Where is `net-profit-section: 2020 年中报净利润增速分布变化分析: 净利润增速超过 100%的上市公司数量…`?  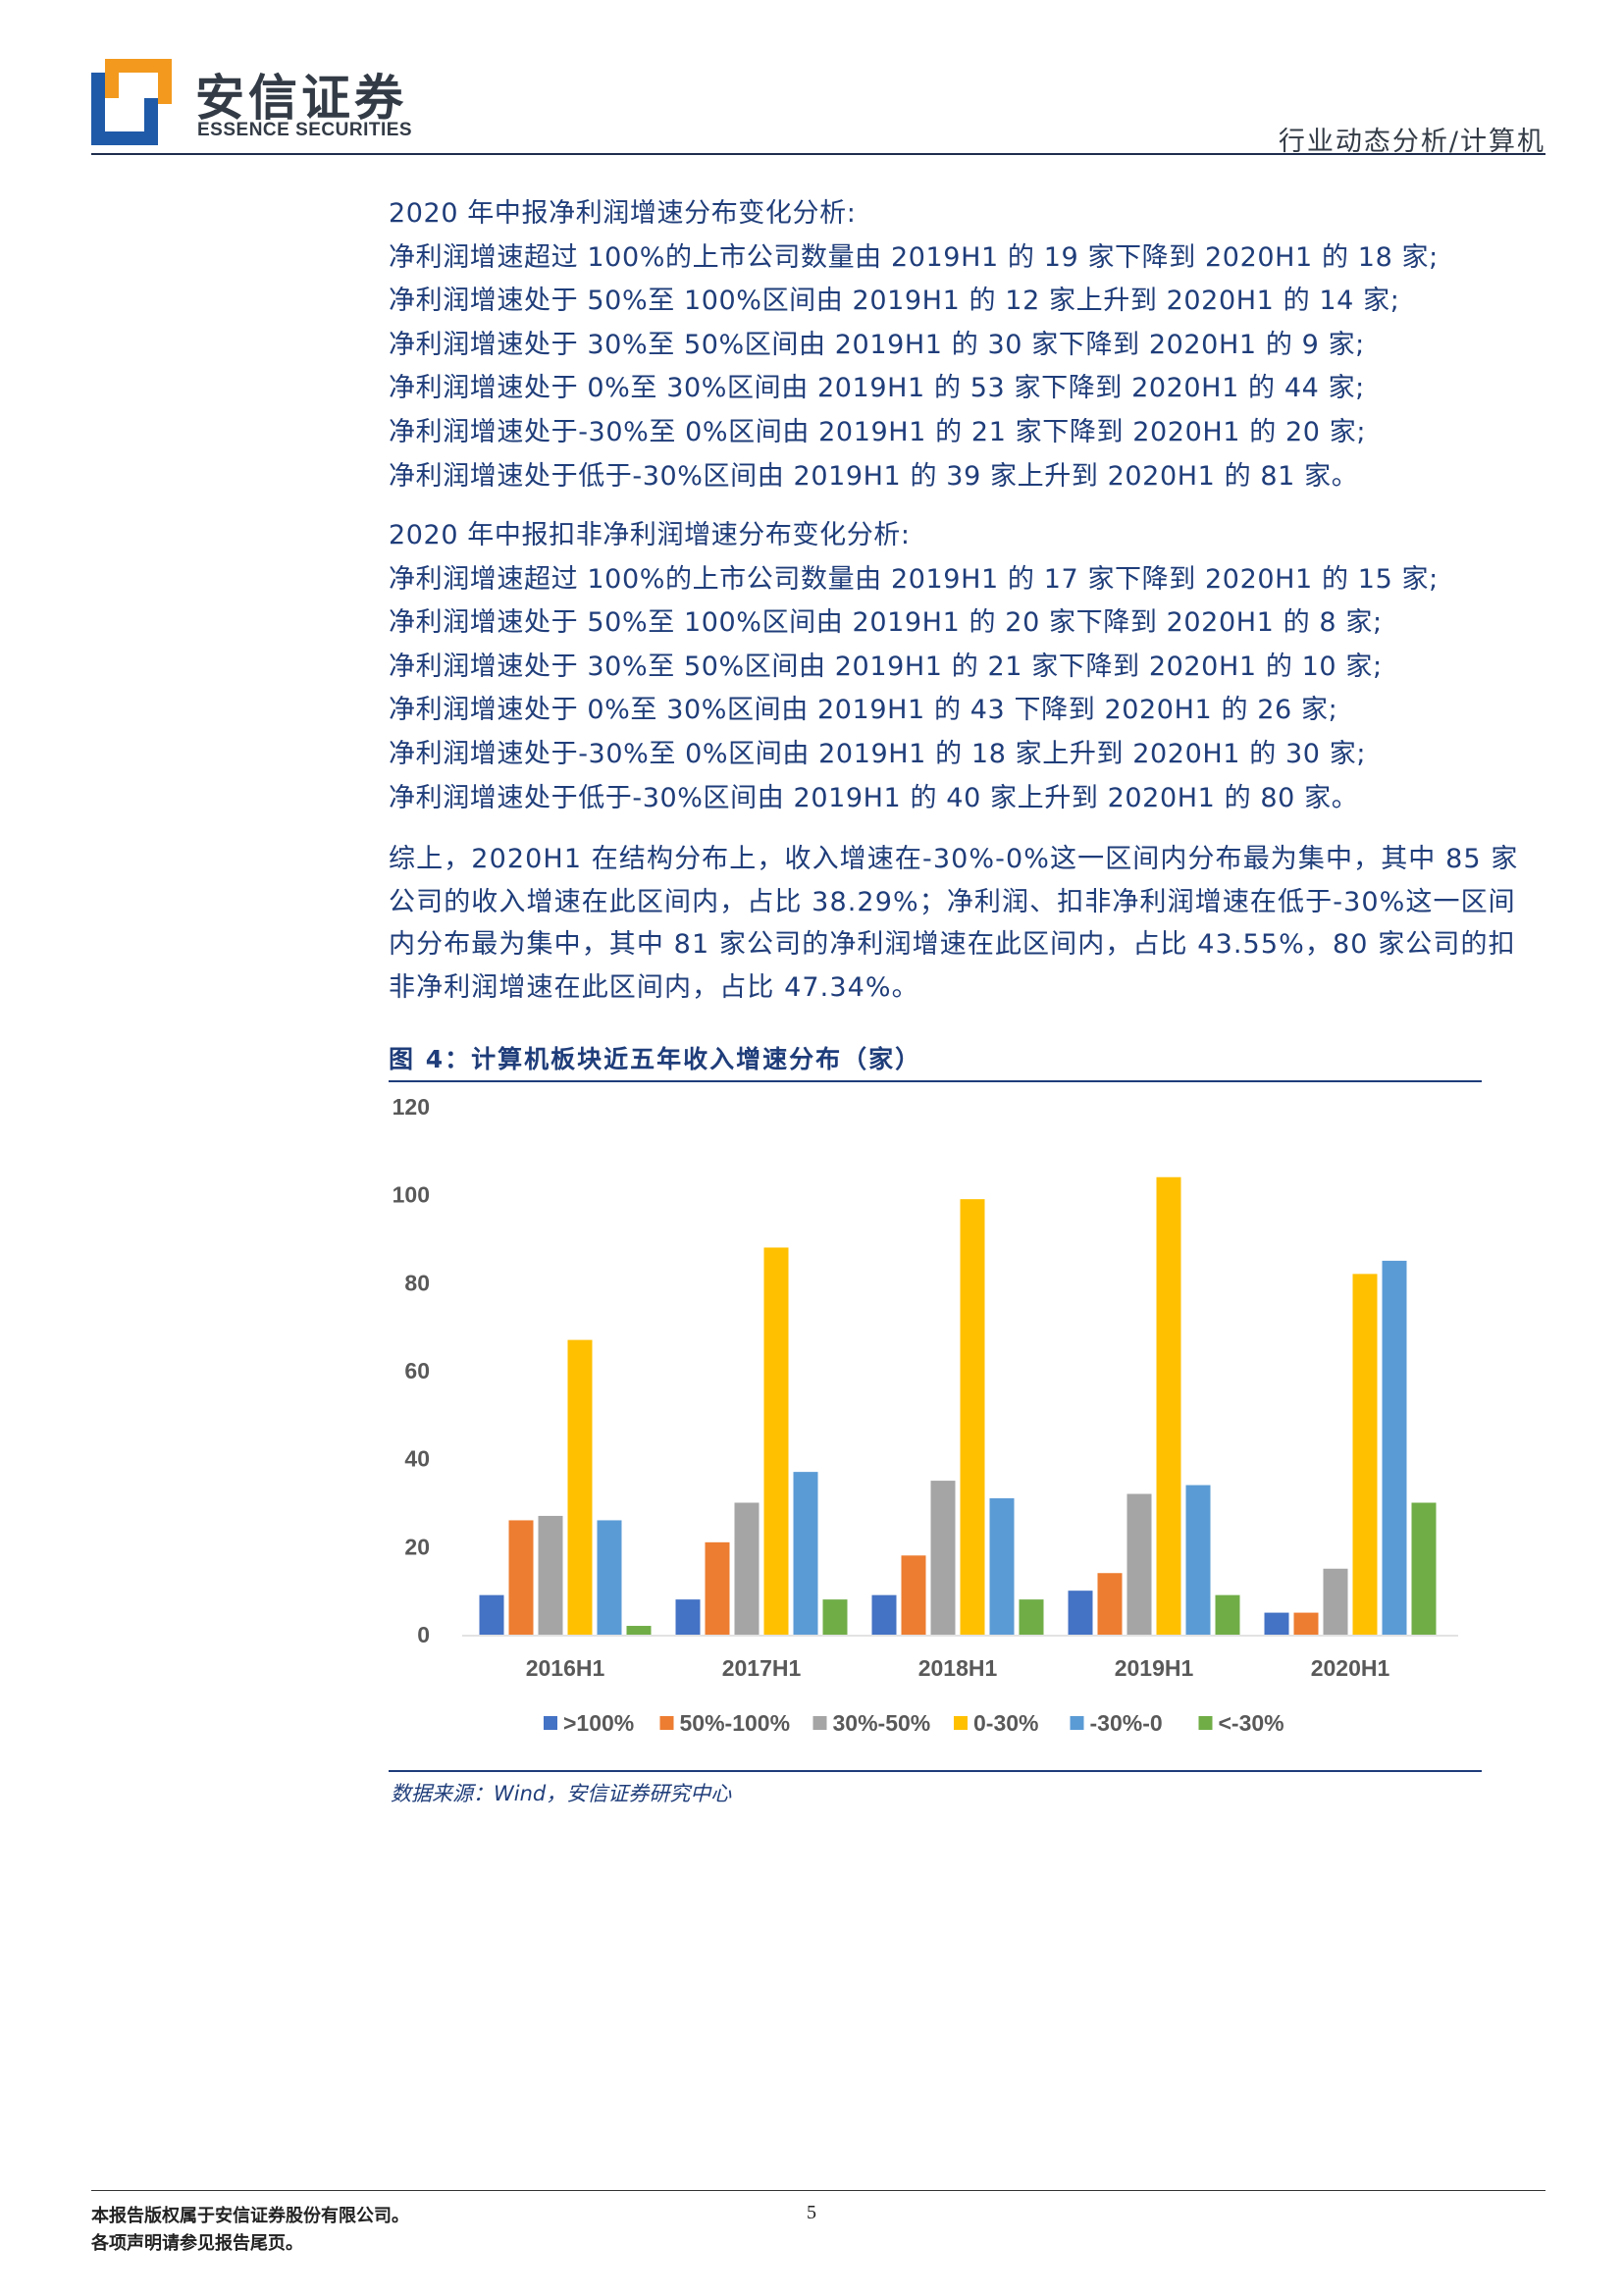
net-profit-section: 2020 年中报净利润增速分布变化分析: 净利润增速超过 100%的上市公司数量… is located at coordinates (967, 345).